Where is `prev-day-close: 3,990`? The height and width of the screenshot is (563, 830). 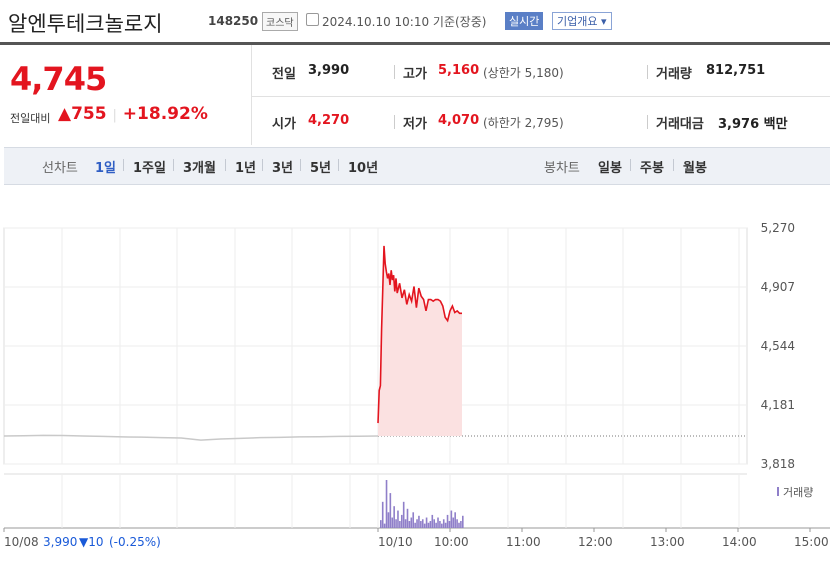 prev-day-close: 3,990 is located at coordinates (60, 542).